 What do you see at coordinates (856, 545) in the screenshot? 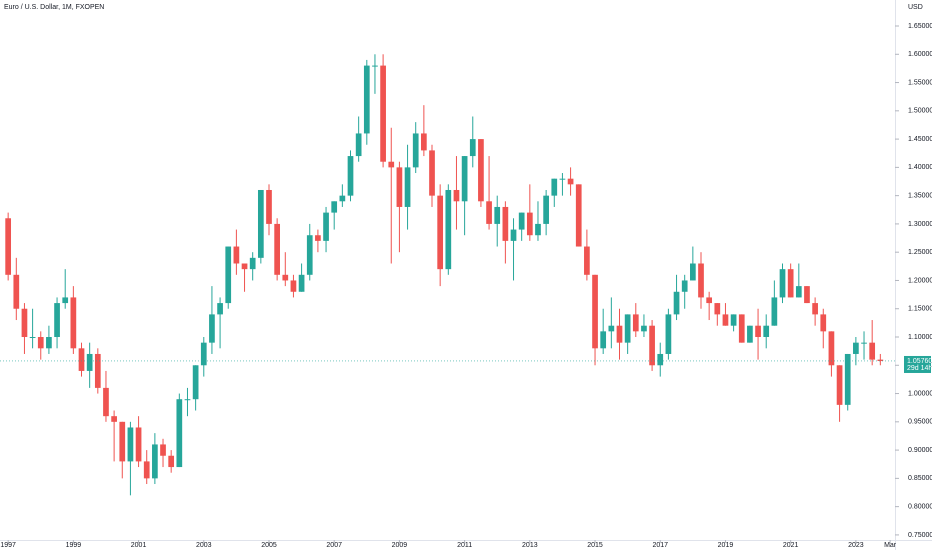
I see `x-tick-label: 2023` at bounding box center [856, 545].